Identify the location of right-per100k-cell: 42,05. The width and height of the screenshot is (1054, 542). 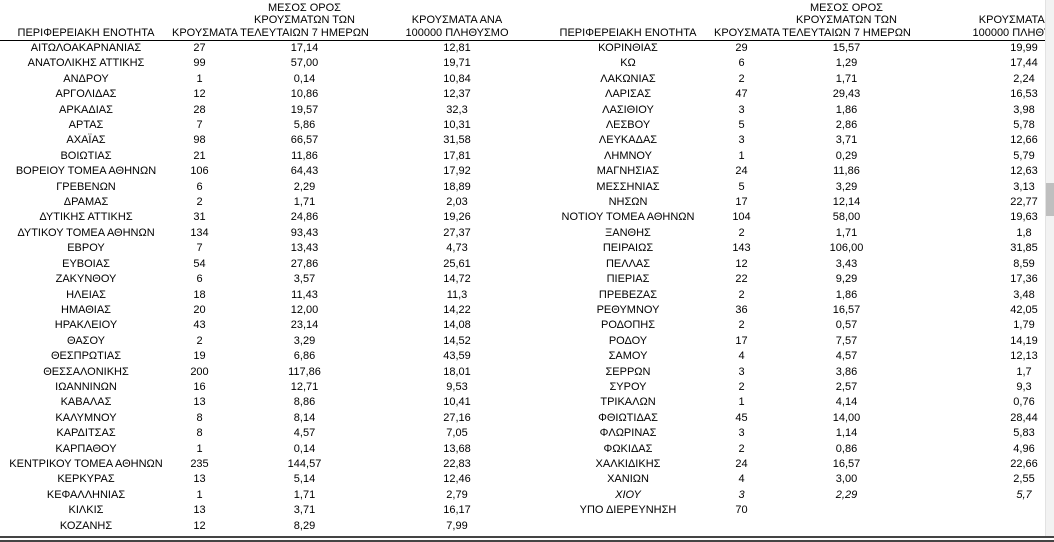
(1024, 309).